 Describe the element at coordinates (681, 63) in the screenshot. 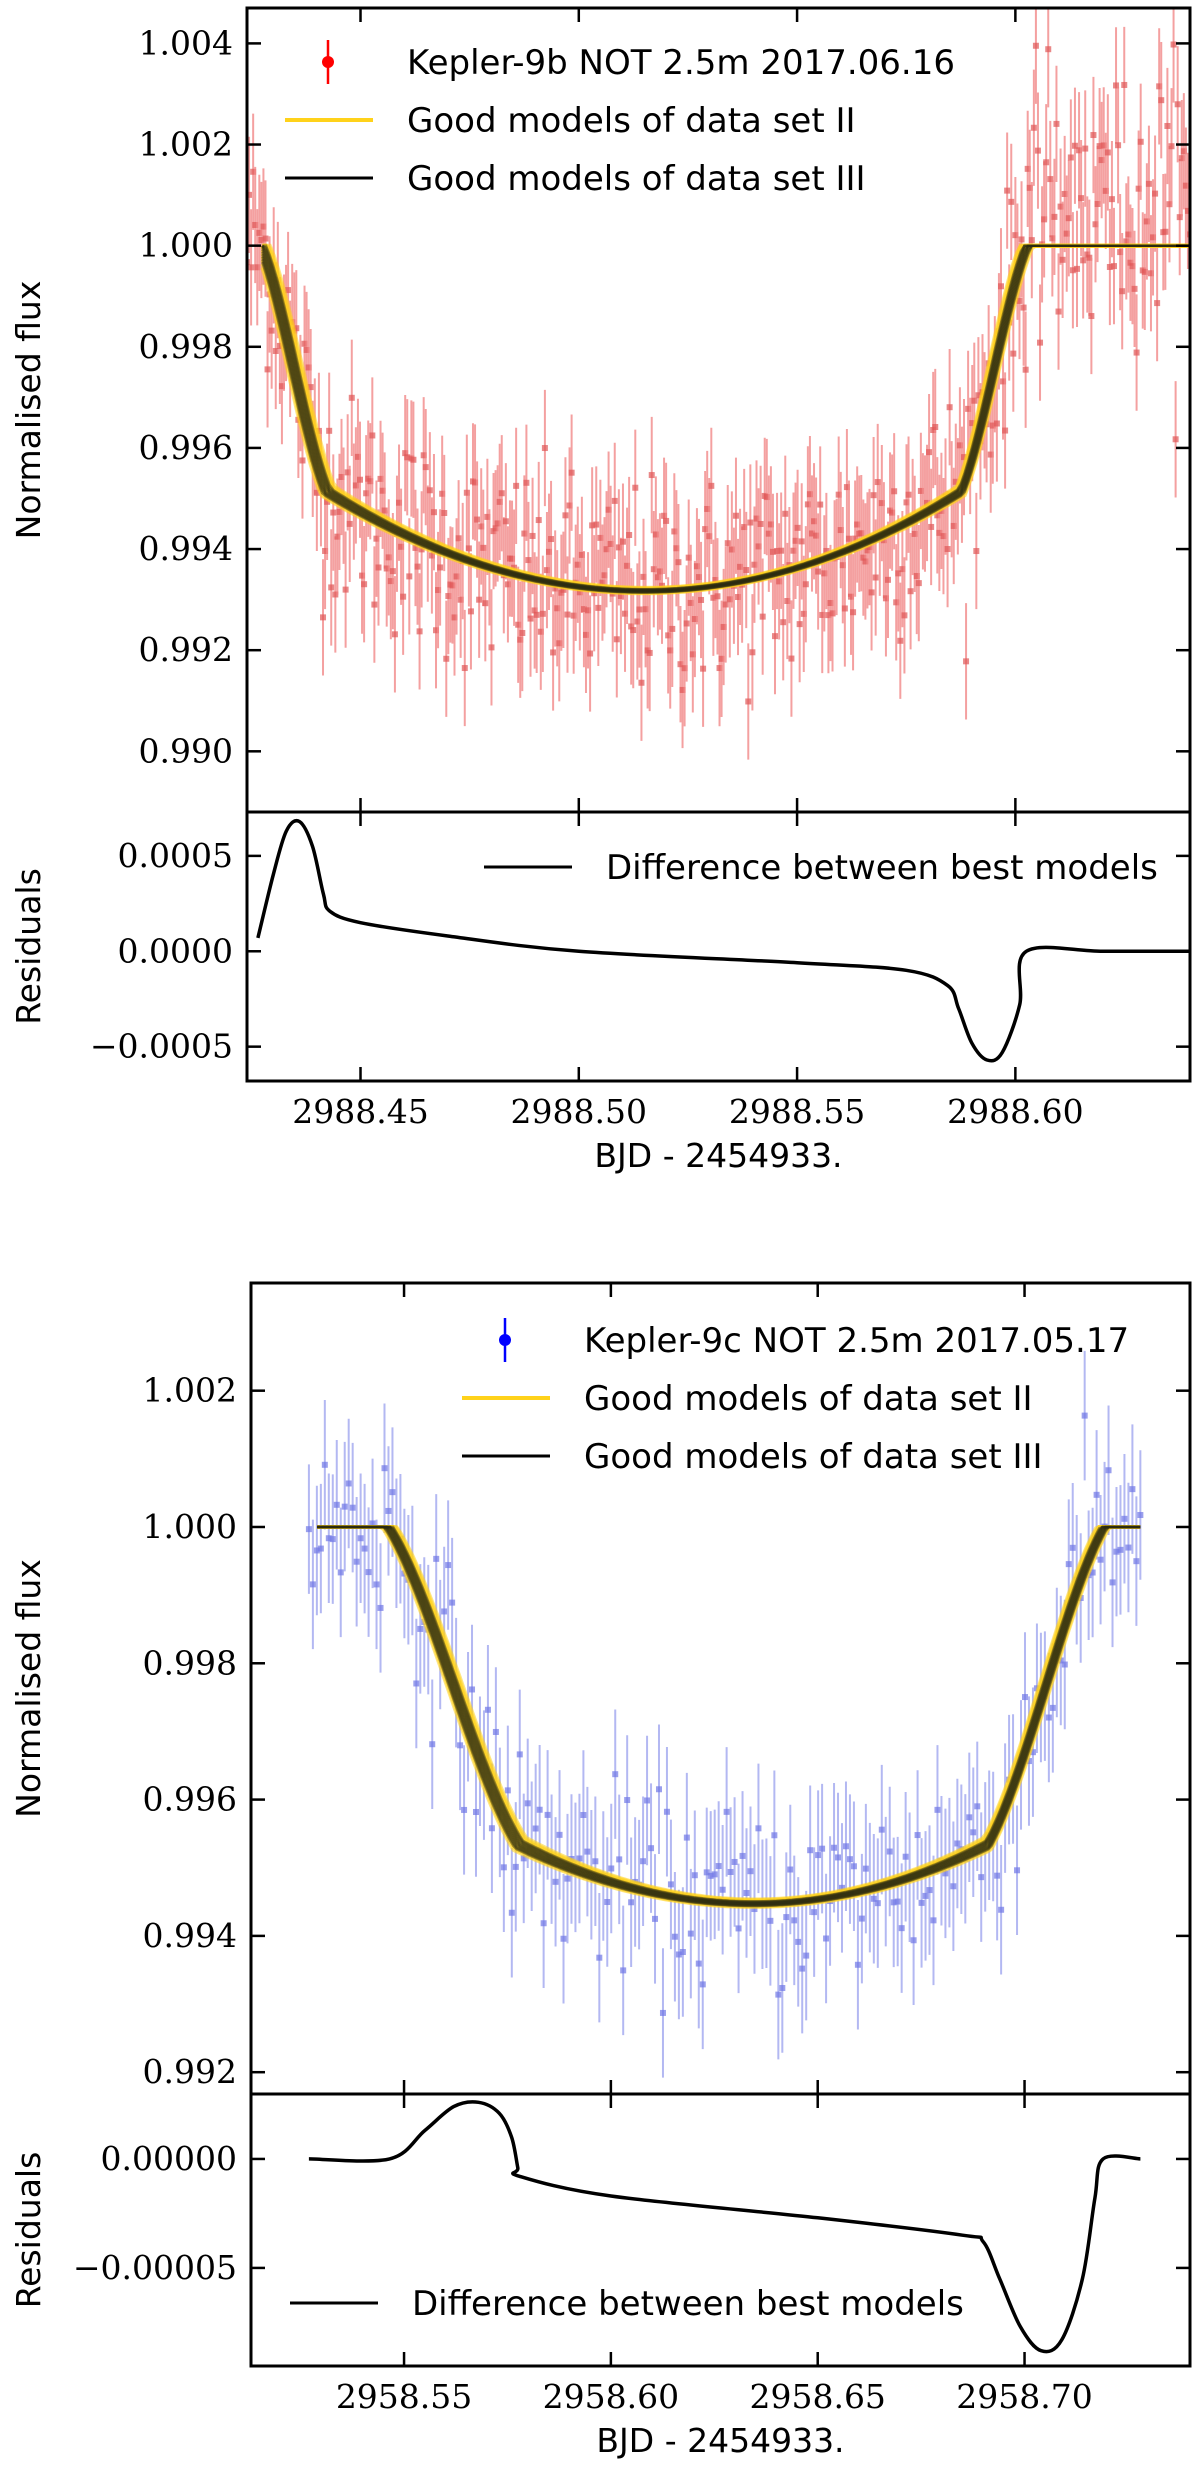

I see `legend-entry: Kepler-9b NOT 2.5m 2017.06.16` at that location.